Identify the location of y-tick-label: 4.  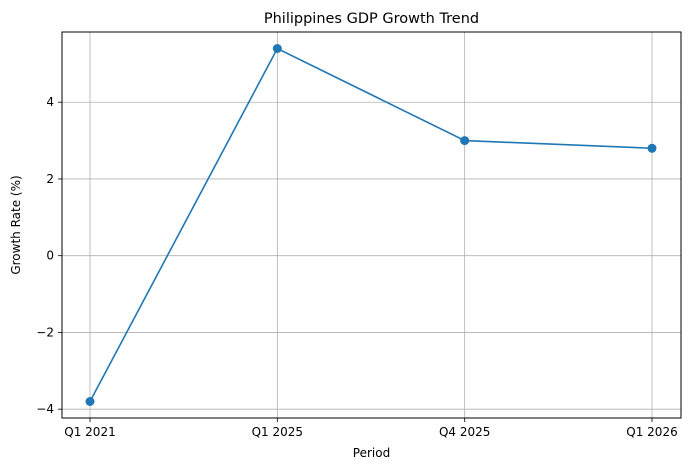
(50, 102).